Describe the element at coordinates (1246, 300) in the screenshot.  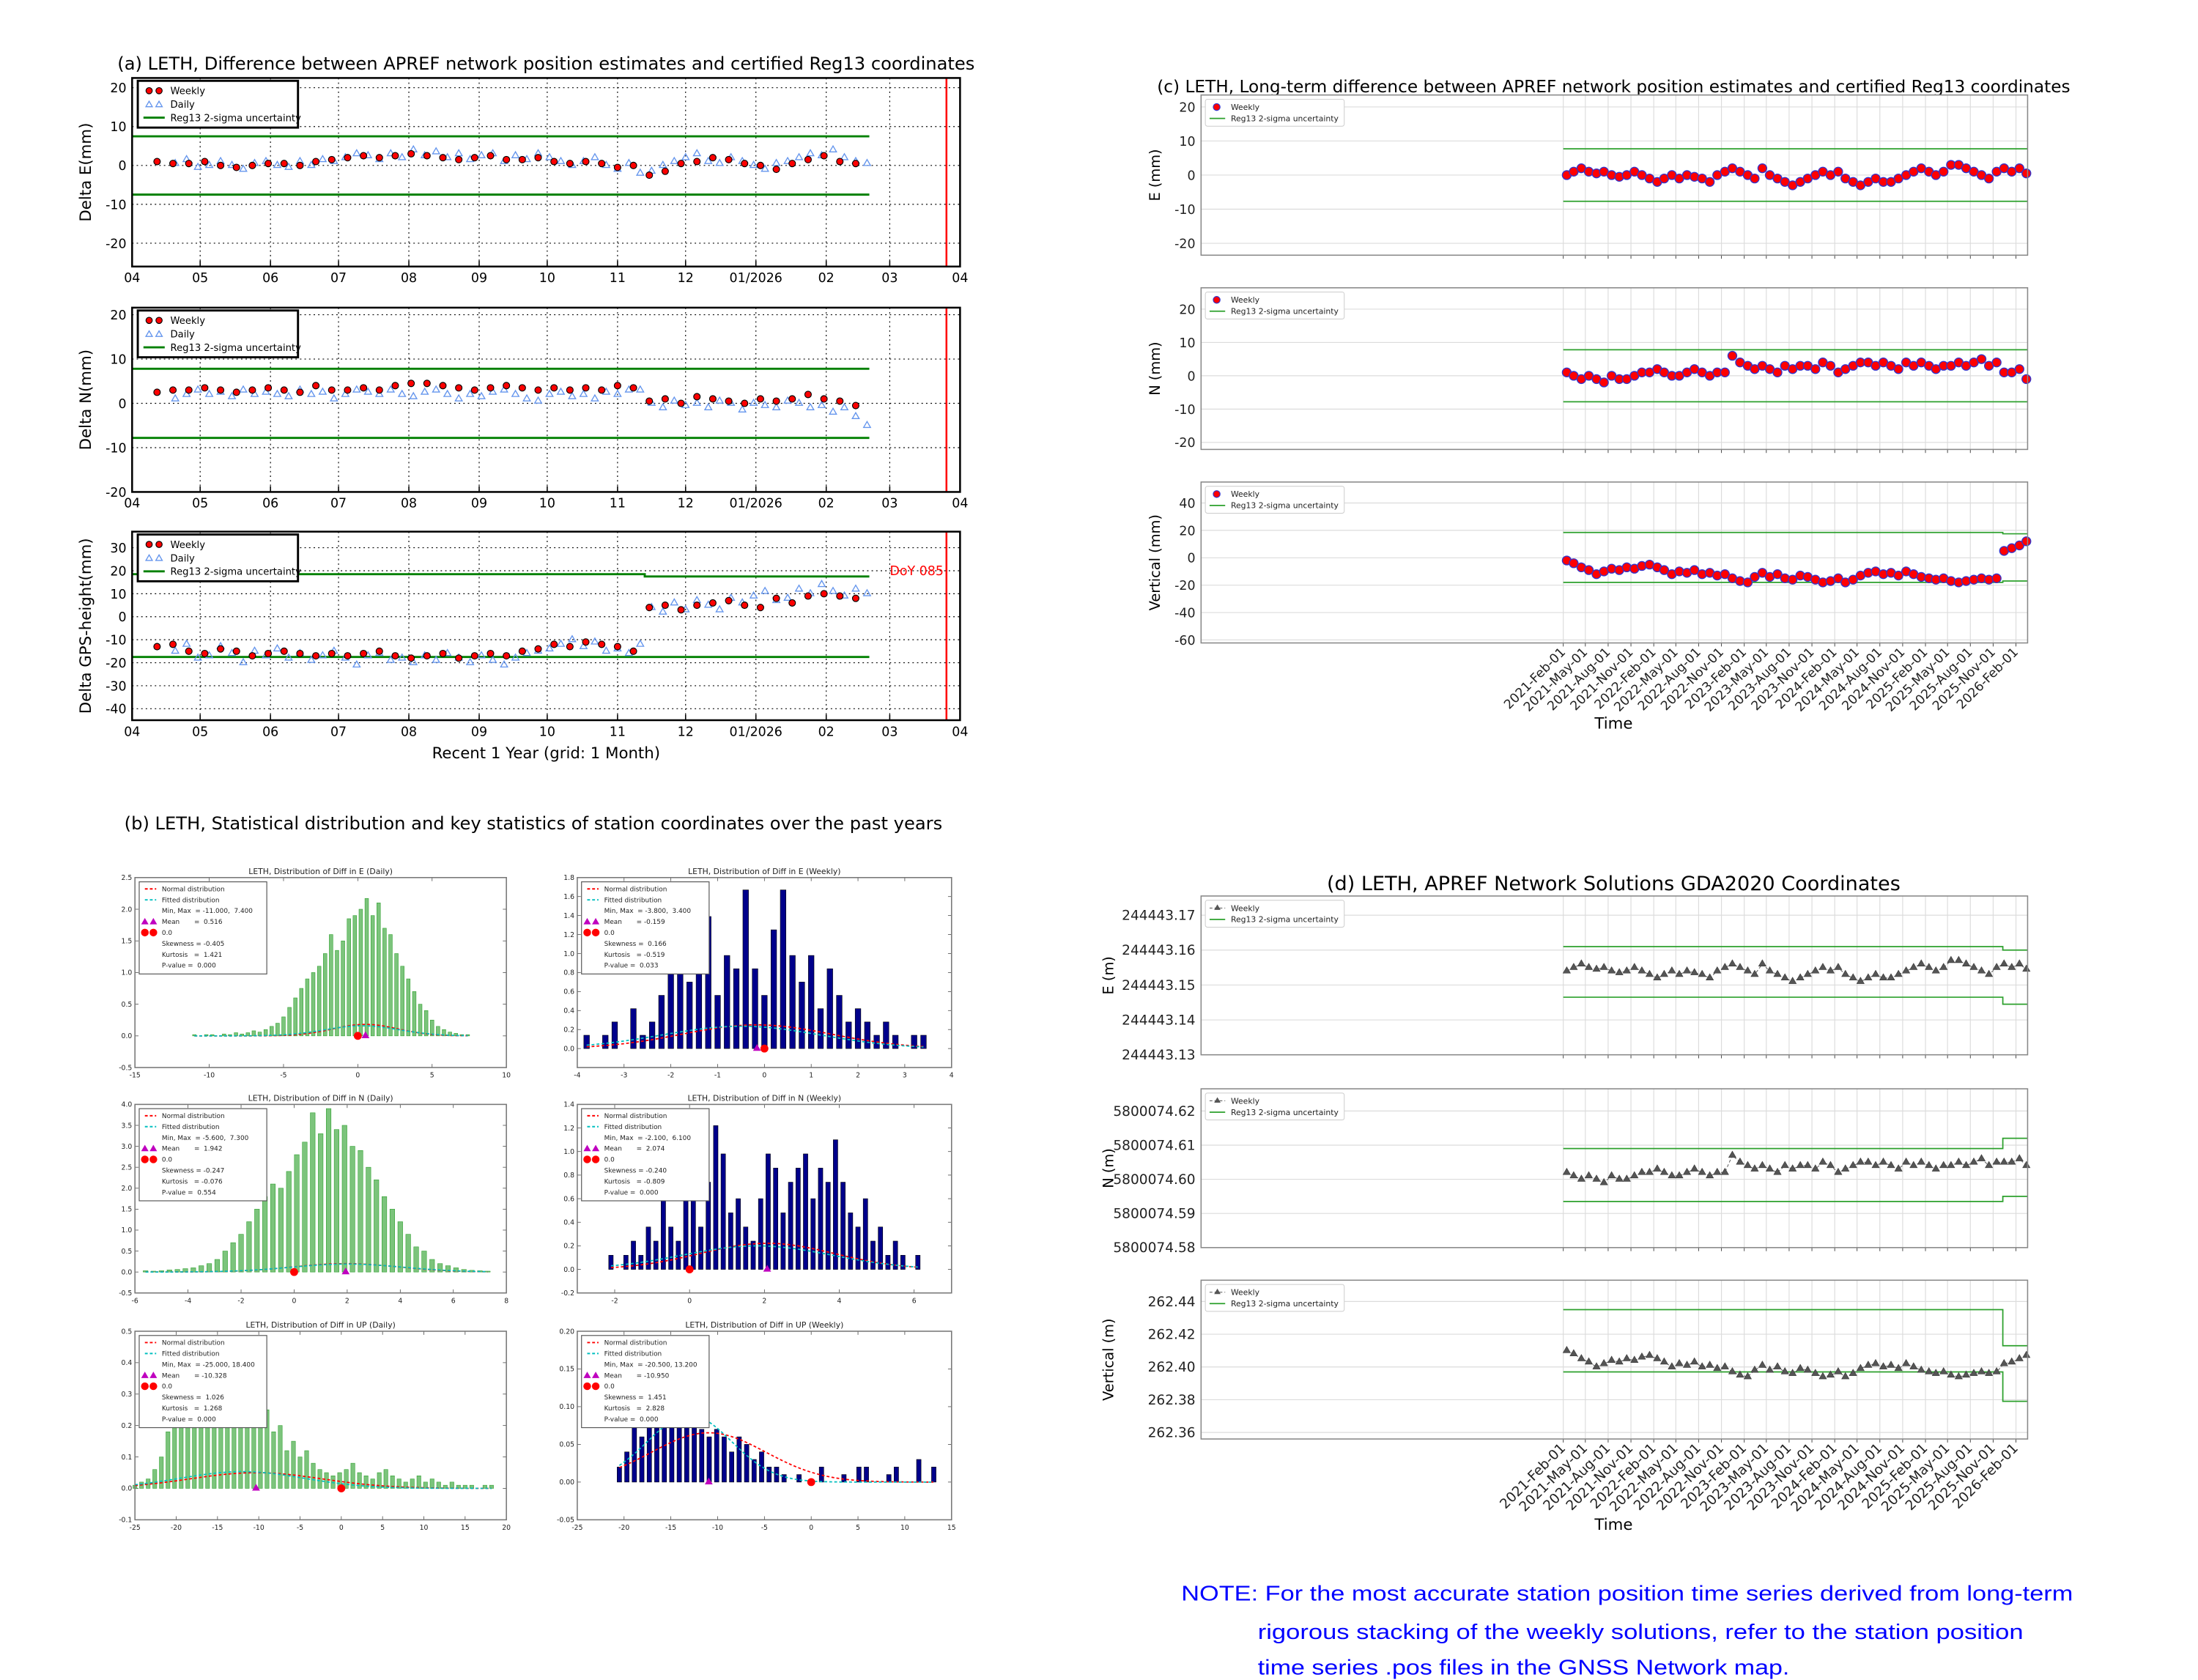
I see `legend-label: Weekly` at that location.